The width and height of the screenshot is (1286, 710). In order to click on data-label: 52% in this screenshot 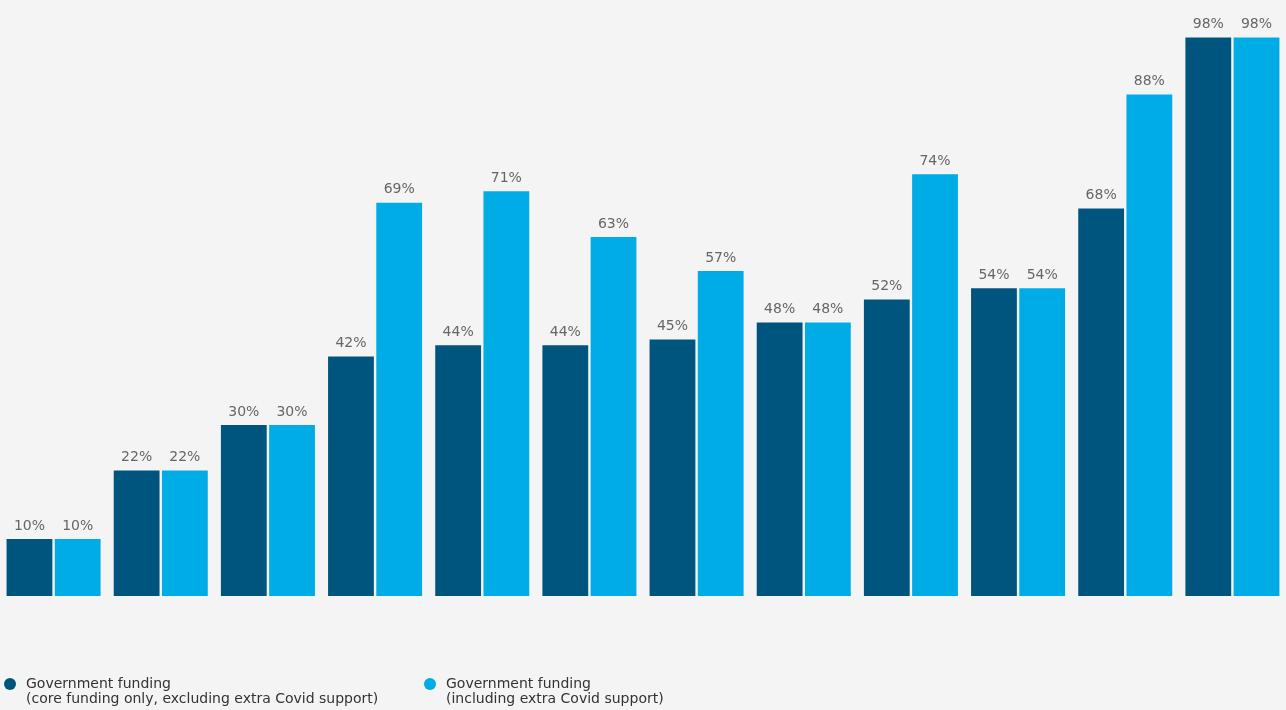, I will do `click(887, 285)`.